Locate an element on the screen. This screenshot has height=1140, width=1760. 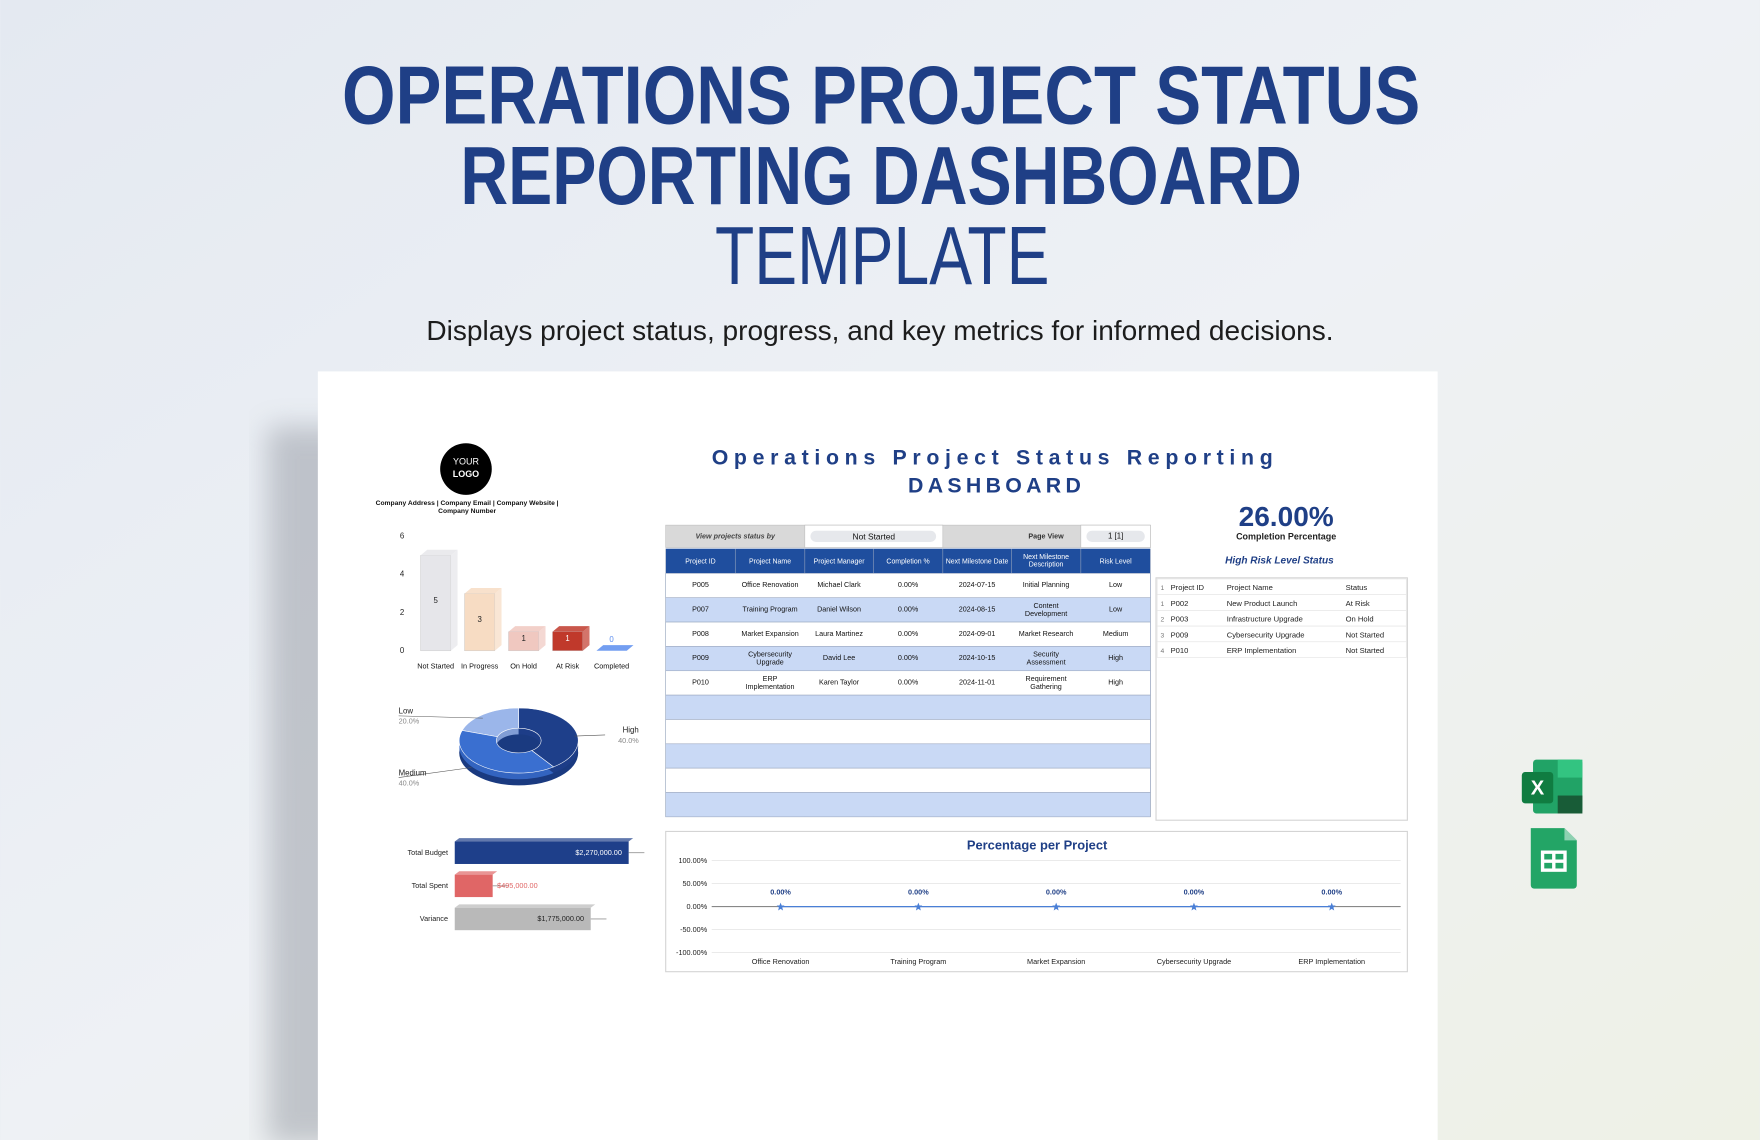
x-tick-label: At Risk is located at coordinates (568, 667).